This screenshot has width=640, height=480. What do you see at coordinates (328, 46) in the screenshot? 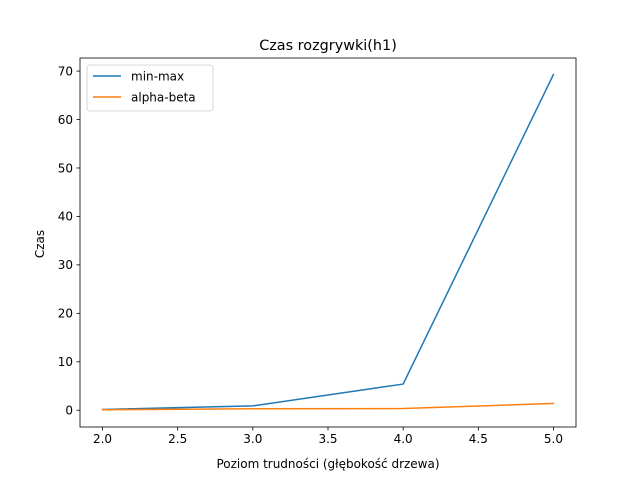
I see `chart-title: Czas rozgrywki(h1)` at bounding box center [328, 46].